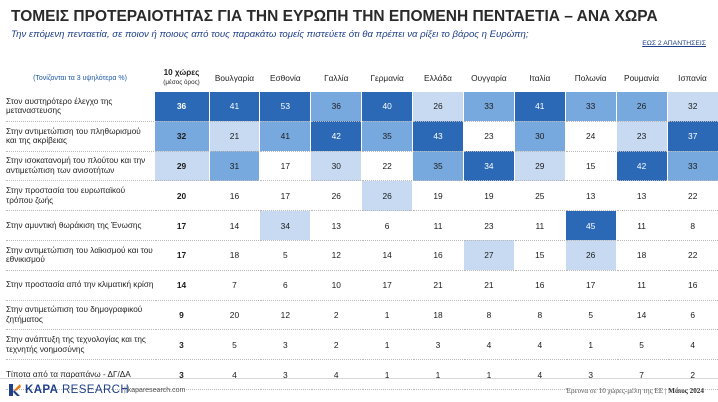 This screenshot has height=402, width=718. Describe the element at coordinates (336, 285) in the screenshot. I see `value-cell: 10` at that location.